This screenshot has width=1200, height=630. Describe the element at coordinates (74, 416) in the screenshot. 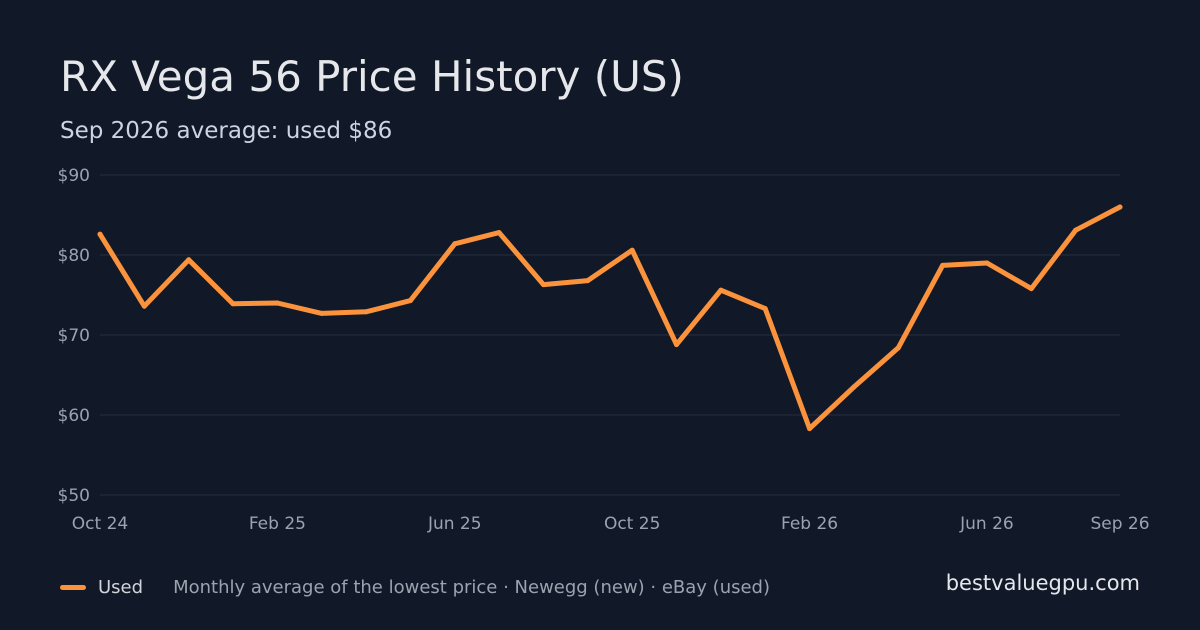

I see `y-tick-label: $60` at that location.